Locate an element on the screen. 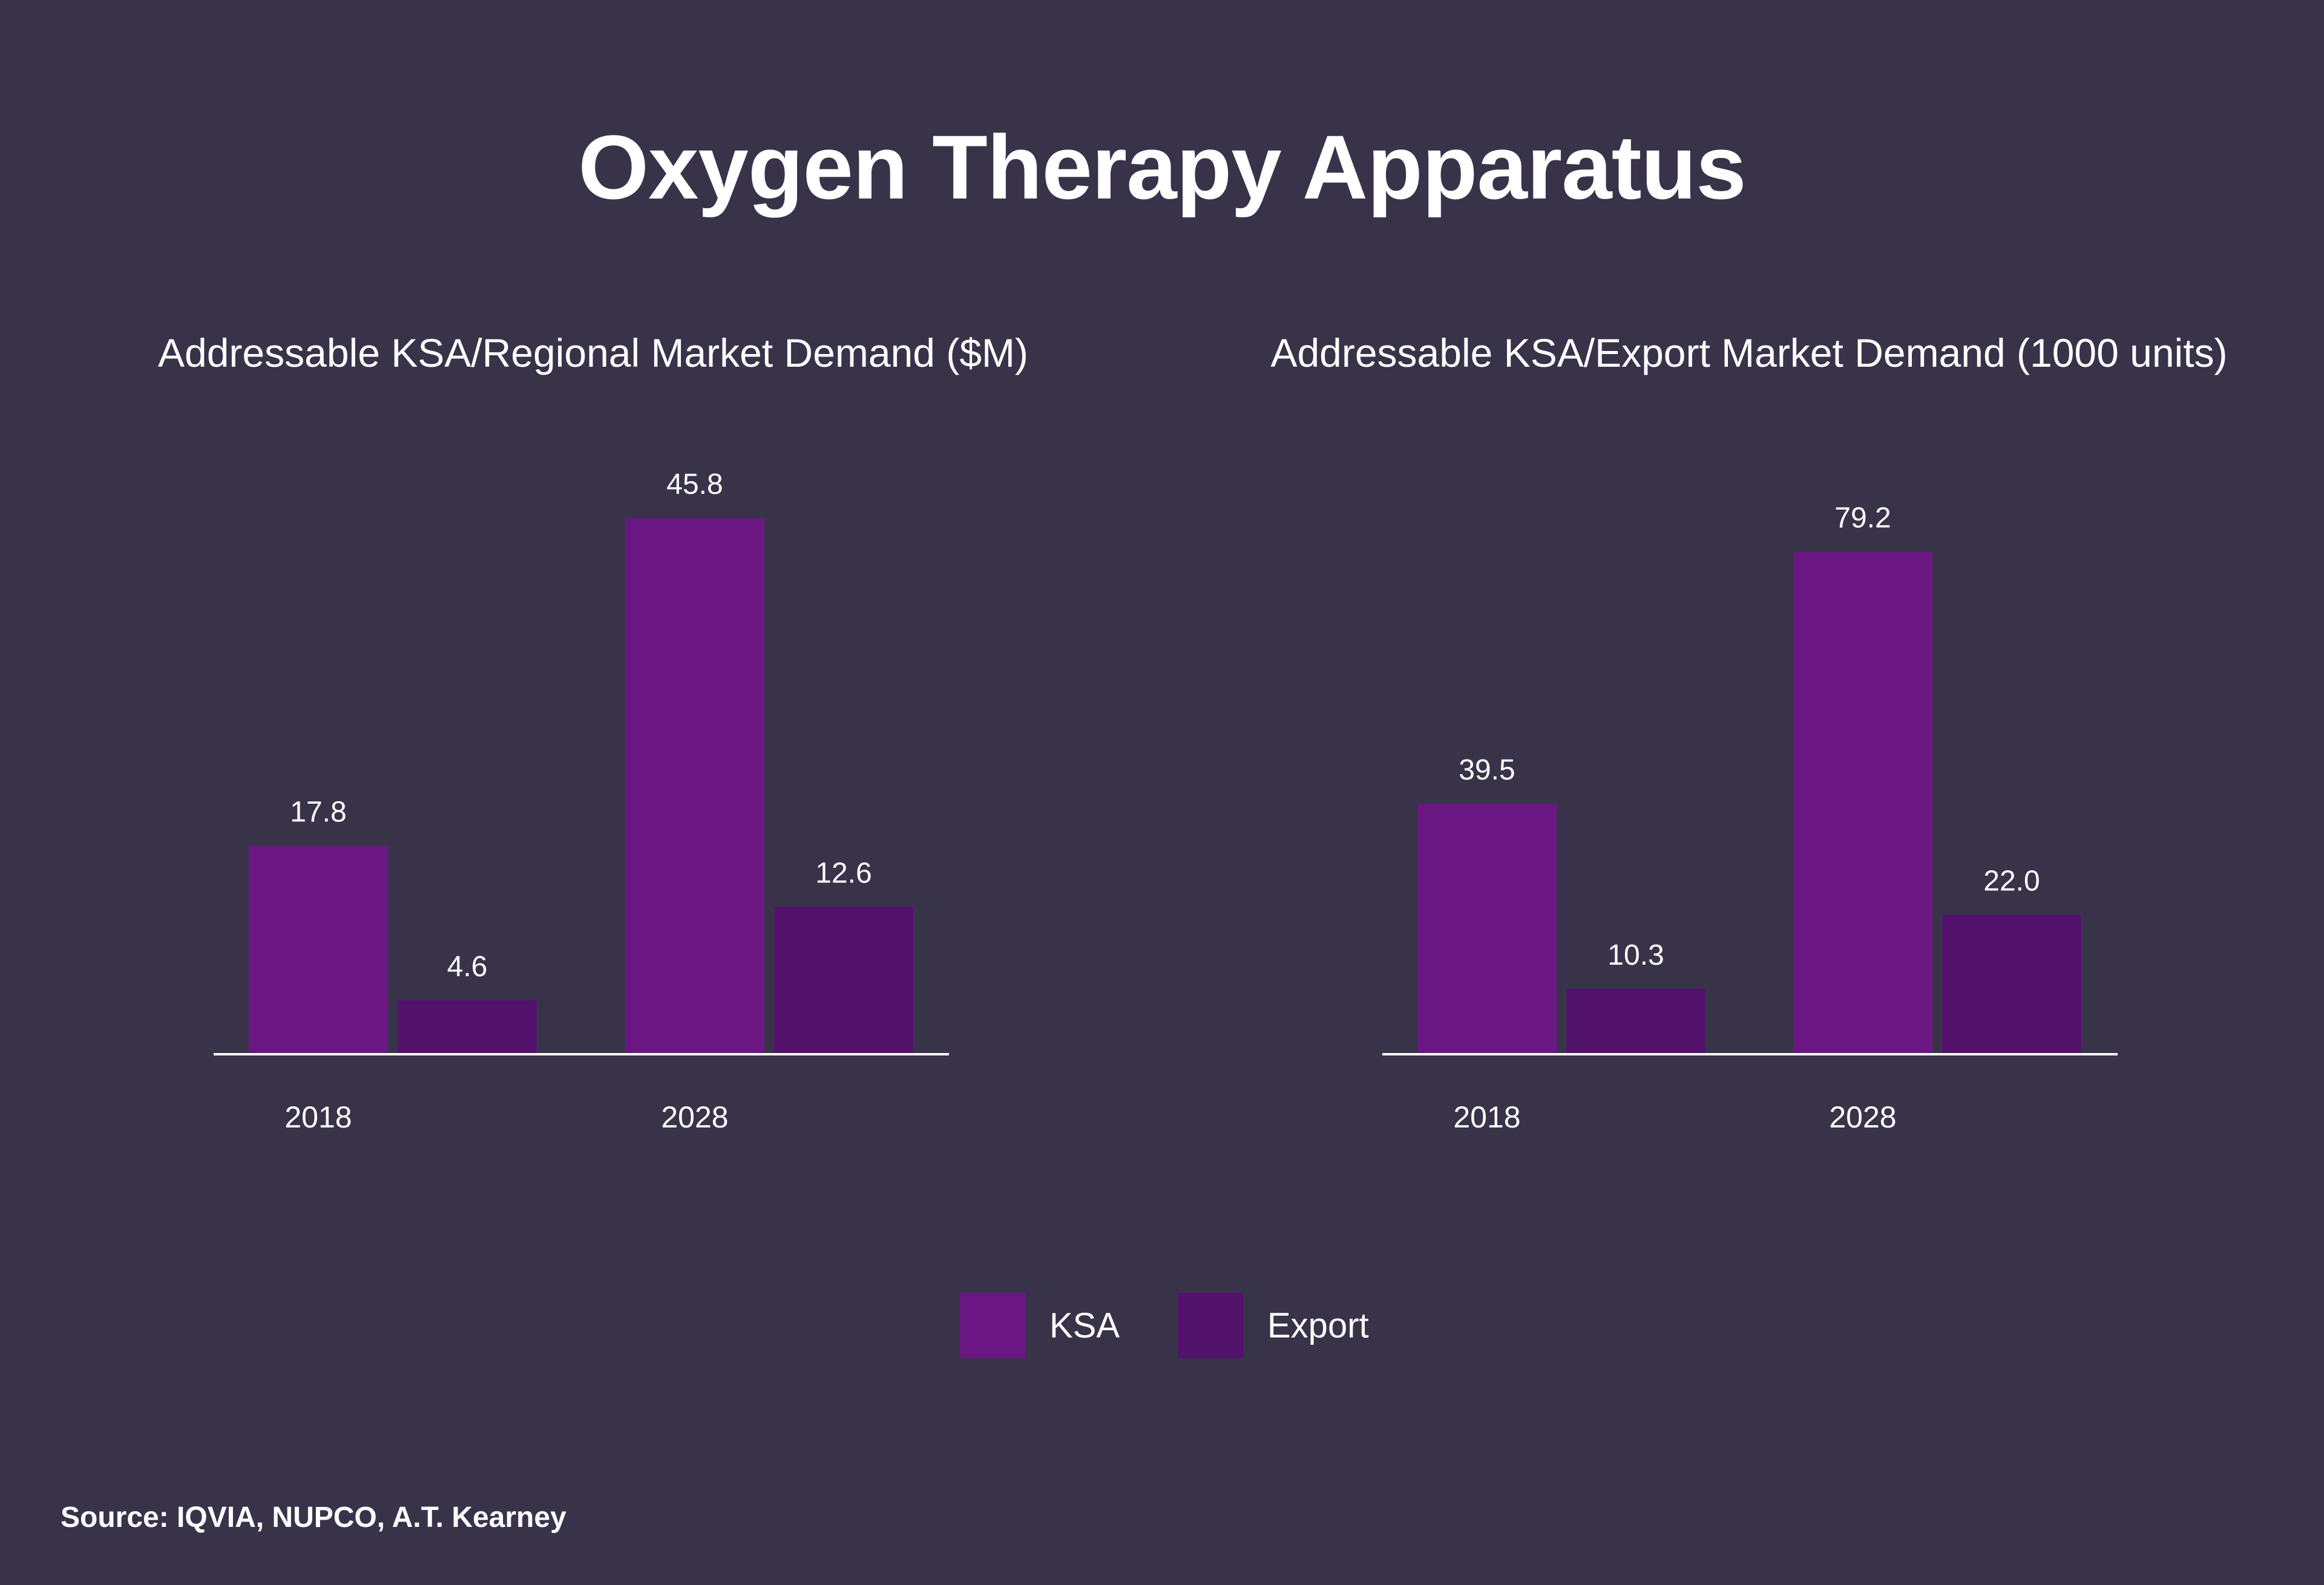 The width and height of the screenshot is (2324, 1585). data-label-export-2028: 12.6 is located at coordinates (843, 873).